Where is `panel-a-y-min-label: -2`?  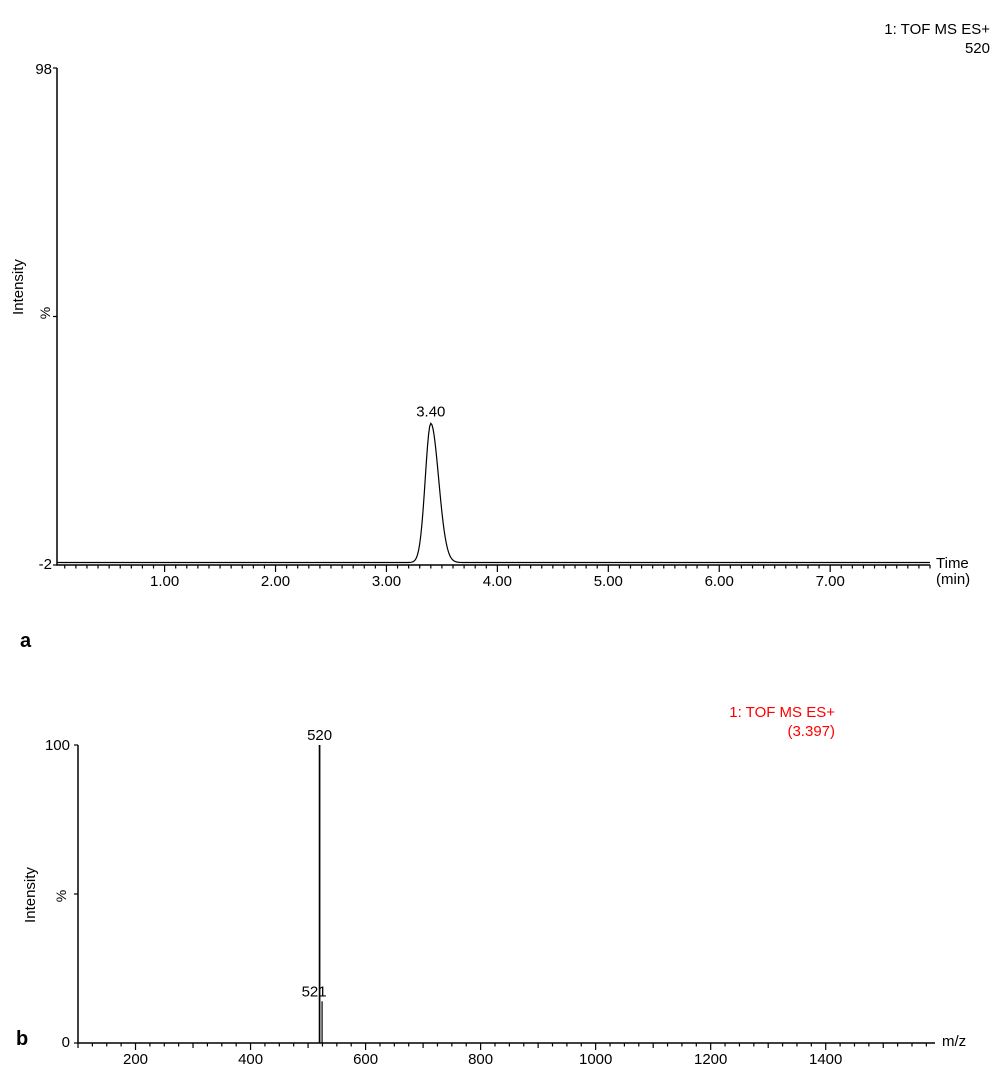 panel-a-y-min-label: -2 is located at coordinates (45, 564).